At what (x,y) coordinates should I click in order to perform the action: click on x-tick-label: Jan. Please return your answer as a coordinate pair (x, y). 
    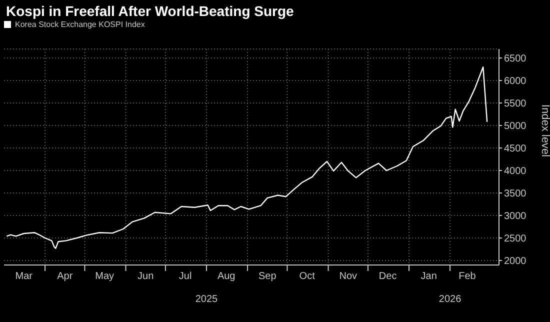
    Looking at the image, I should click on (428, 276).